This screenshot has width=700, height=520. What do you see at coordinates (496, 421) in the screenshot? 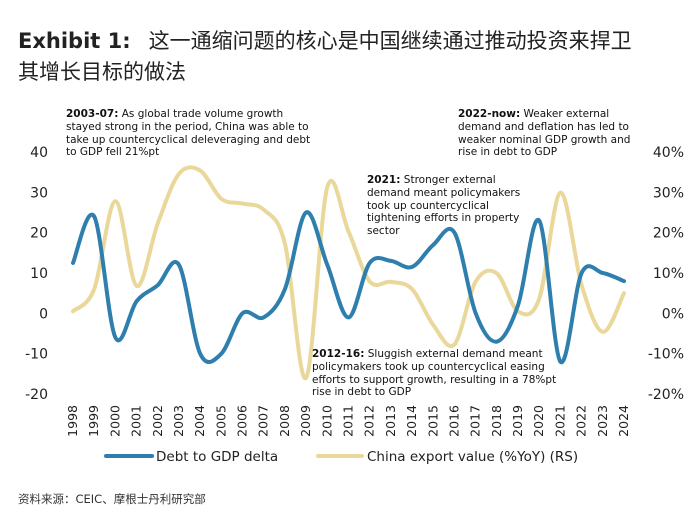
I see `x-tick-label: 2018` at bounding box center [496, 421].